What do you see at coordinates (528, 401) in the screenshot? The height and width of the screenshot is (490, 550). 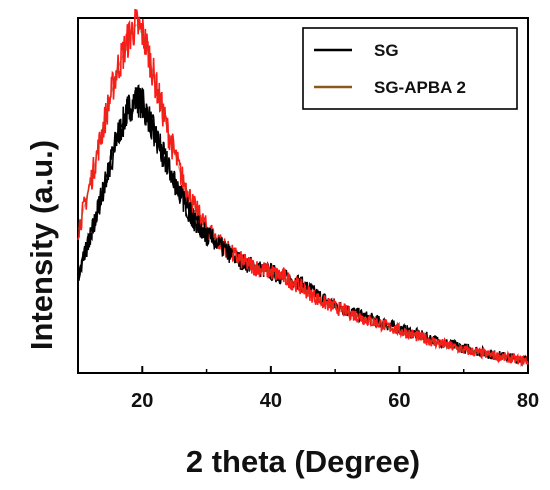 I see `x-tick-label-80: 80` at bounding box center [528, 401].